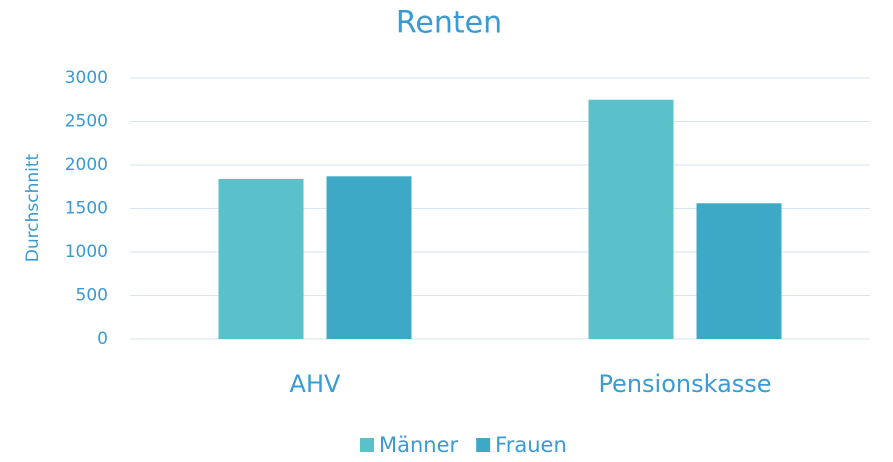 This screenshot has width=893, height=462. Describe the element at coordinates (419, 445) in the screenshot. I see `legend-label: Männer` at that location.